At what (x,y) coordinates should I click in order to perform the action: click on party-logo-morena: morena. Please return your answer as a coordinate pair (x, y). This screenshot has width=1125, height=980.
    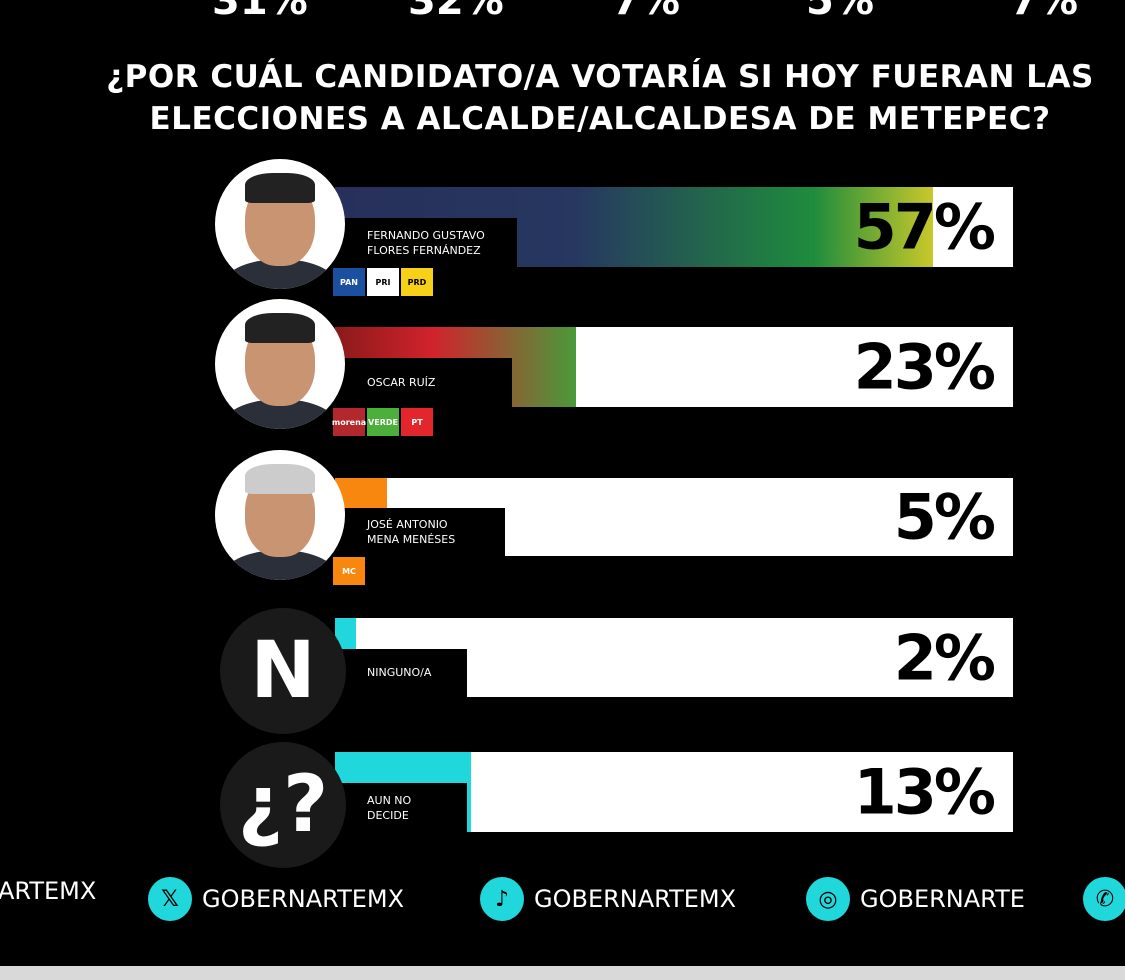
    Looking at the image, I should click on (349, 422).